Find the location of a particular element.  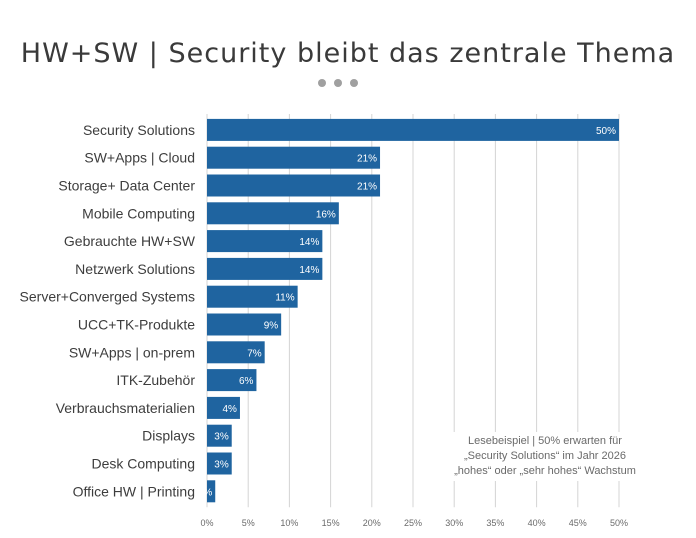

category-label: Desk Computing is located at coordinates (144, 464).